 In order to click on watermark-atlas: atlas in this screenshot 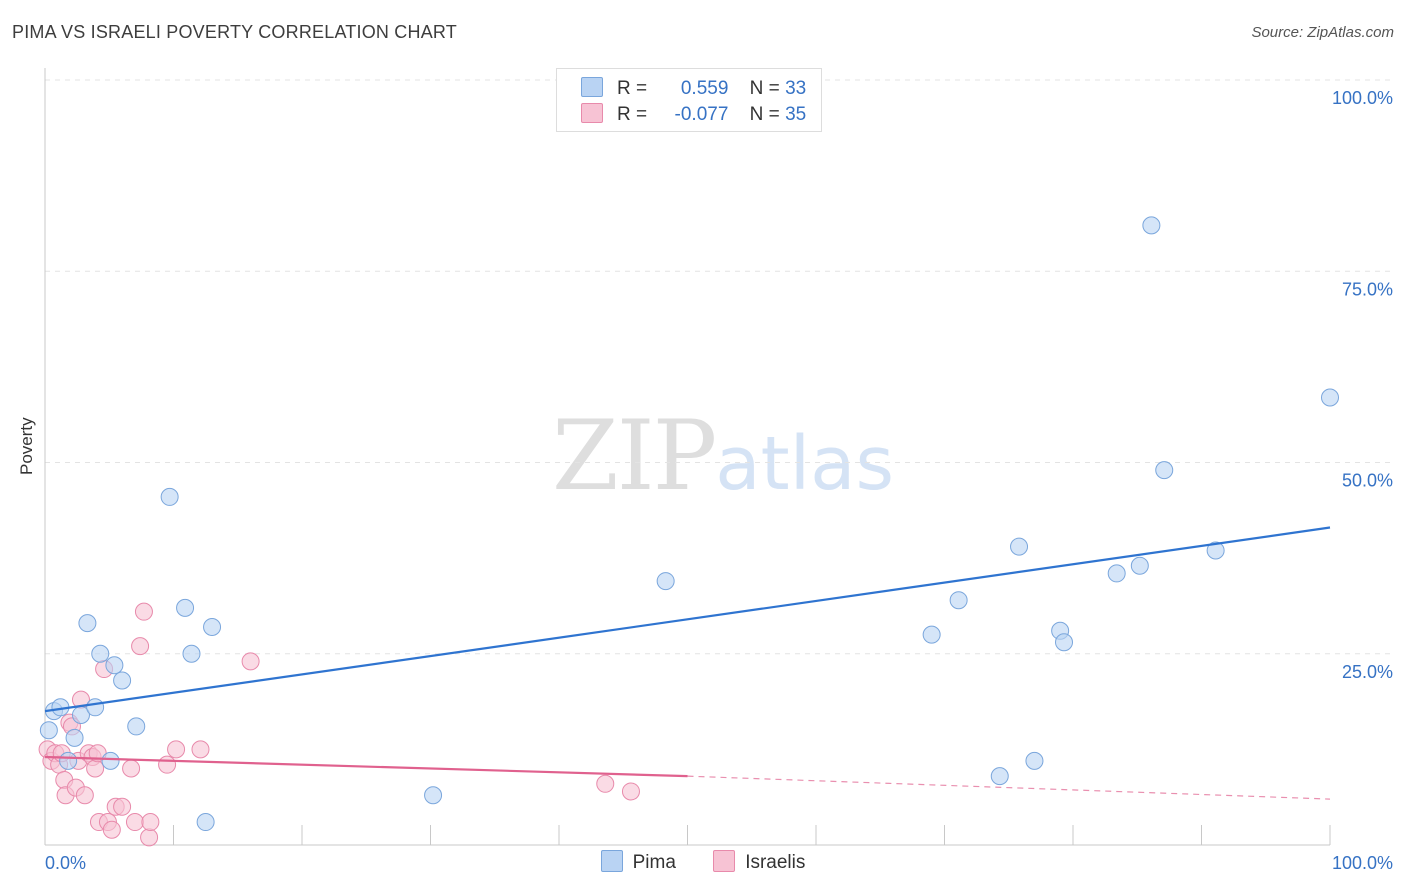, I will do `click(805, 464)`.